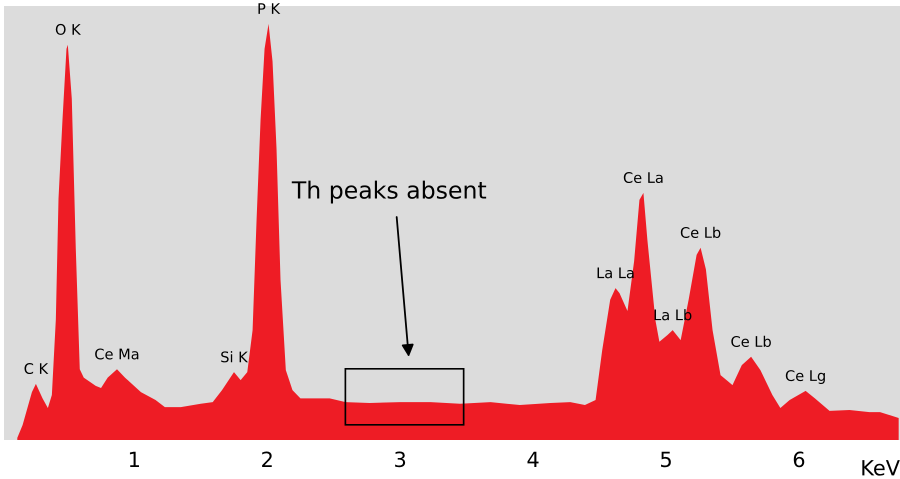 This screenshot has width=900, height=479. What do you see at coordinates (134, 459) in the screenshot?
I see `x-tick-label: 1` at bounding box center [134, 459].